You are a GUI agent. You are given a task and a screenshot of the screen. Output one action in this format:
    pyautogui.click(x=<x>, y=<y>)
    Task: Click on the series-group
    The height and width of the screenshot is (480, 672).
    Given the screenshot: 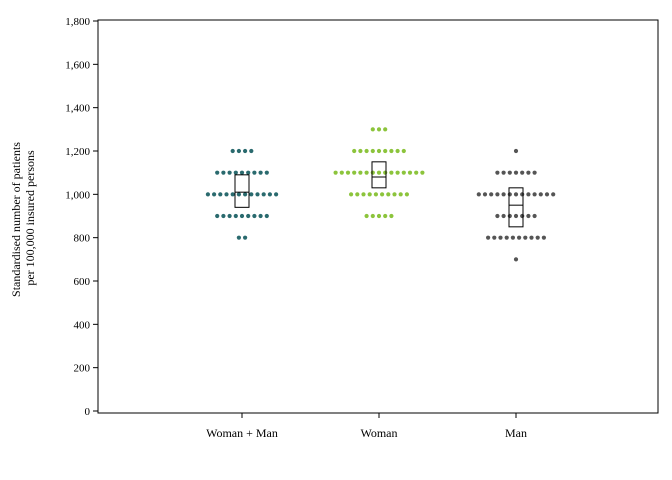 What is the action you would take?
    pyautogui.click(x=379, y=173)
    